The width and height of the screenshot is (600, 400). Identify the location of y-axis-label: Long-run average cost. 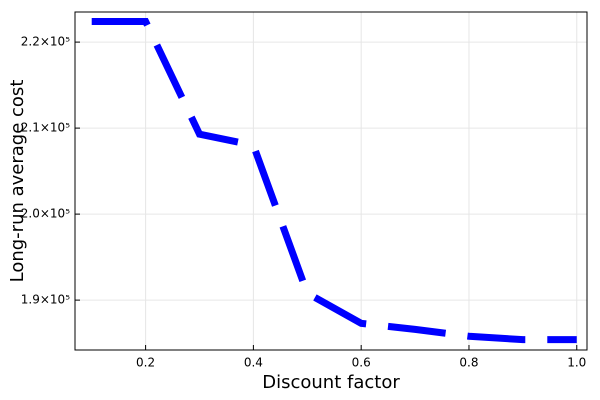
(17, 181).